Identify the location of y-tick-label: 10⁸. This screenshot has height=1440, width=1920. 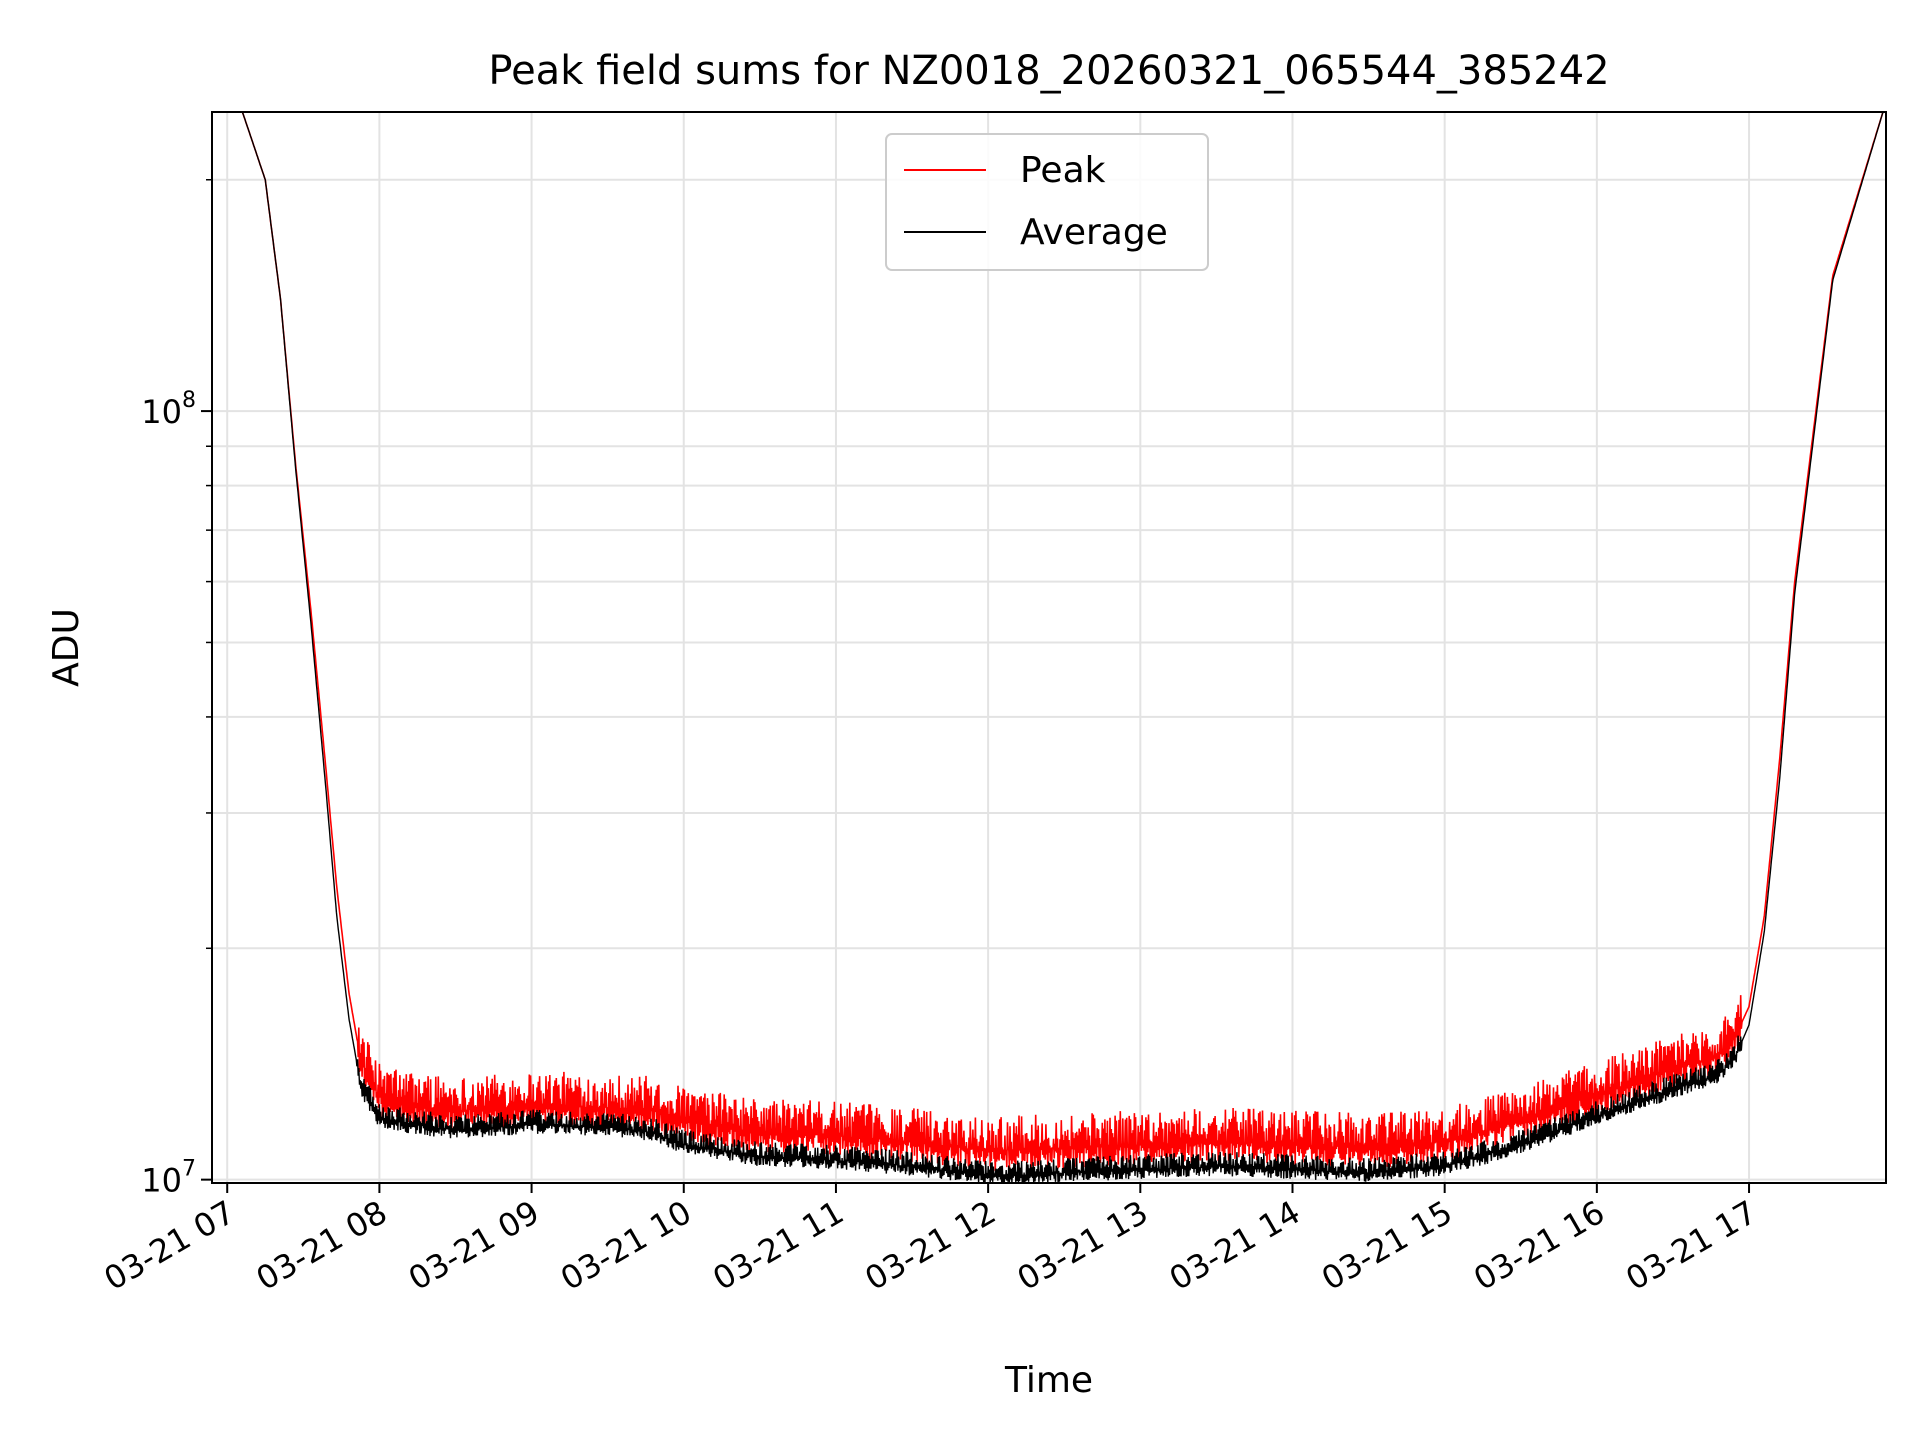
(168, 409).